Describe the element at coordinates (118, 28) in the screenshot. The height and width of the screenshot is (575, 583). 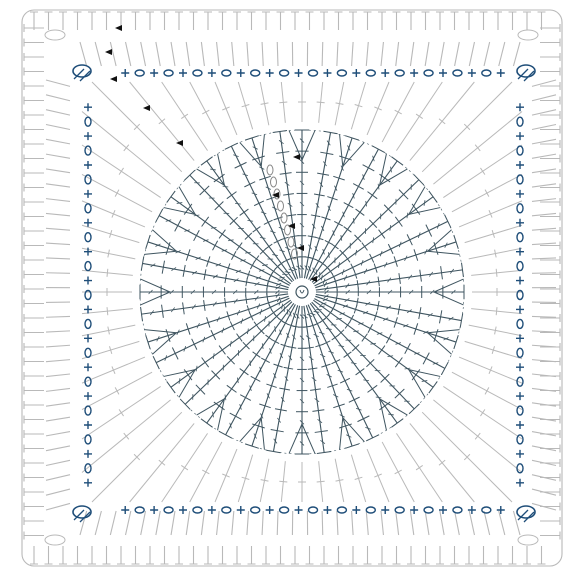
I see `direction-marker` at that location.